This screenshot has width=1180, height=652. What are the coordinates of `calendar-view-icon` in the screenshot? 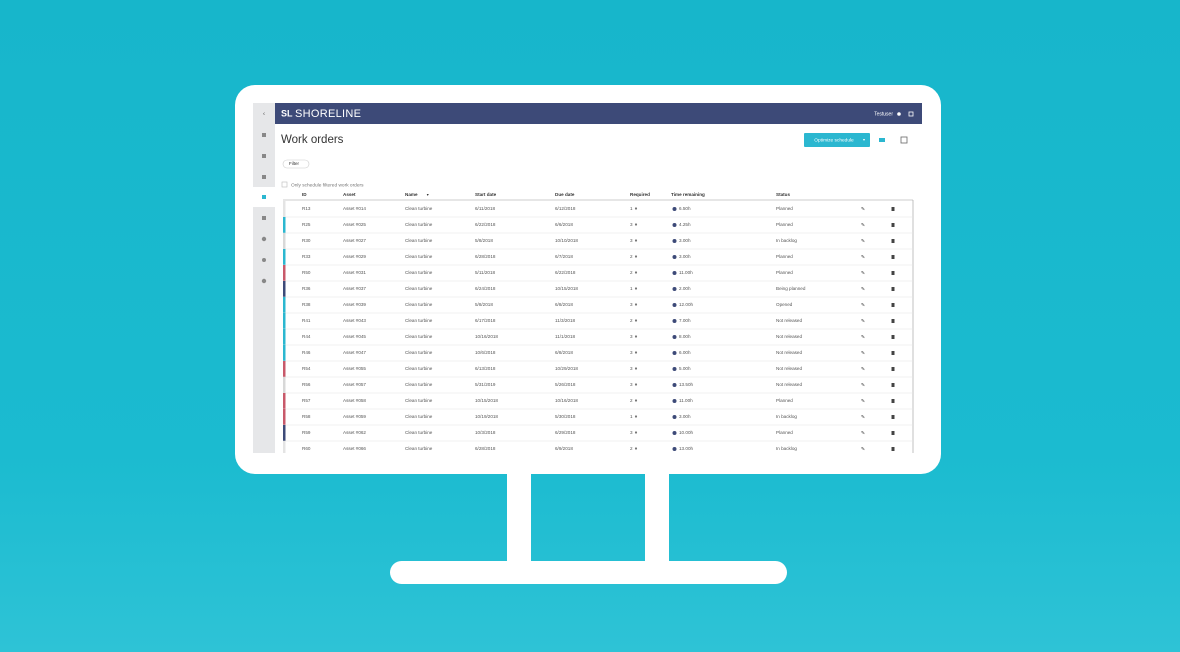 It's located at (904, 140).